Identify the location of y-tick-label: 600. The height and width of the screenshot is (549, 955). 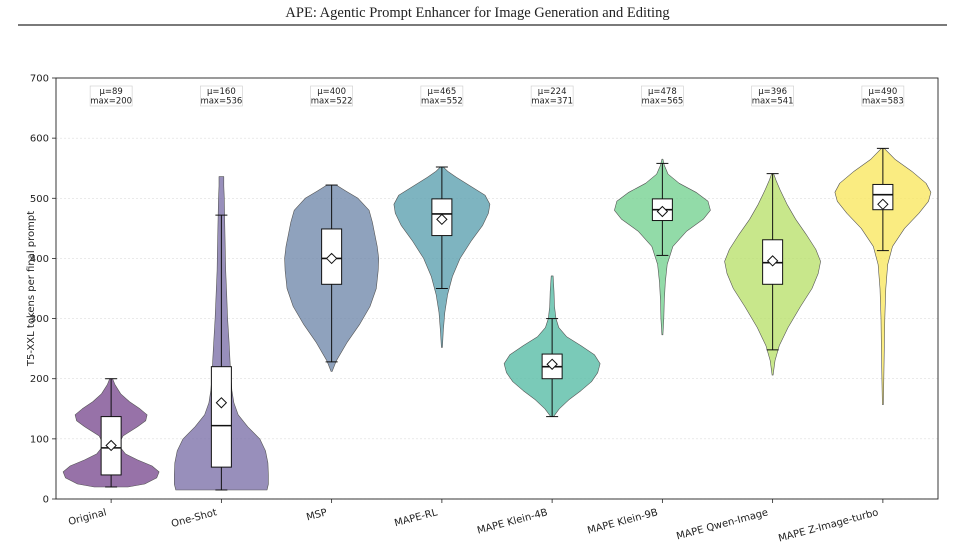
(39, 139).